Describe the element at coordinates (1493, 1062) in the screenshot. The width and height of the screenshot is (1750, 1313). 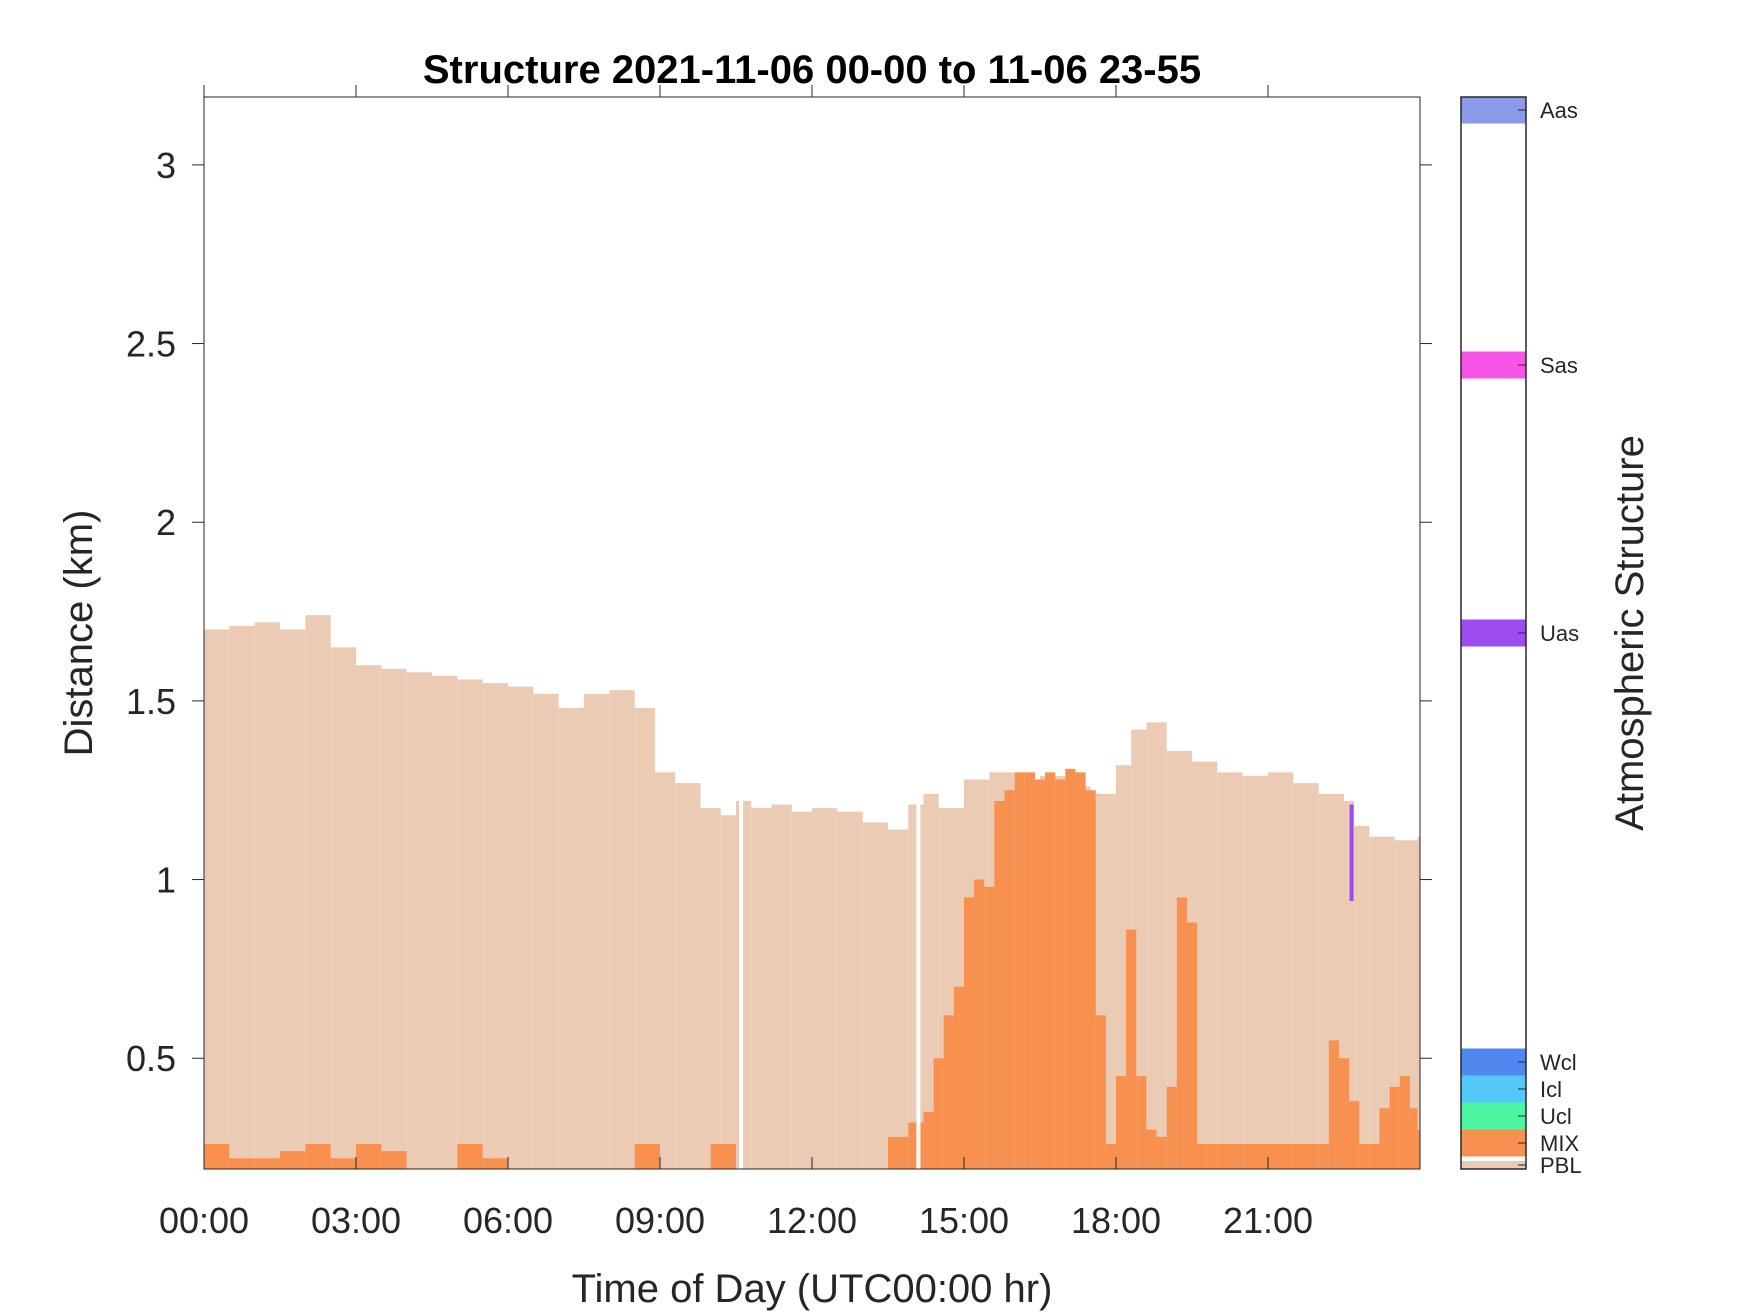
I see `colorbar-swatch-wcl` at that location.